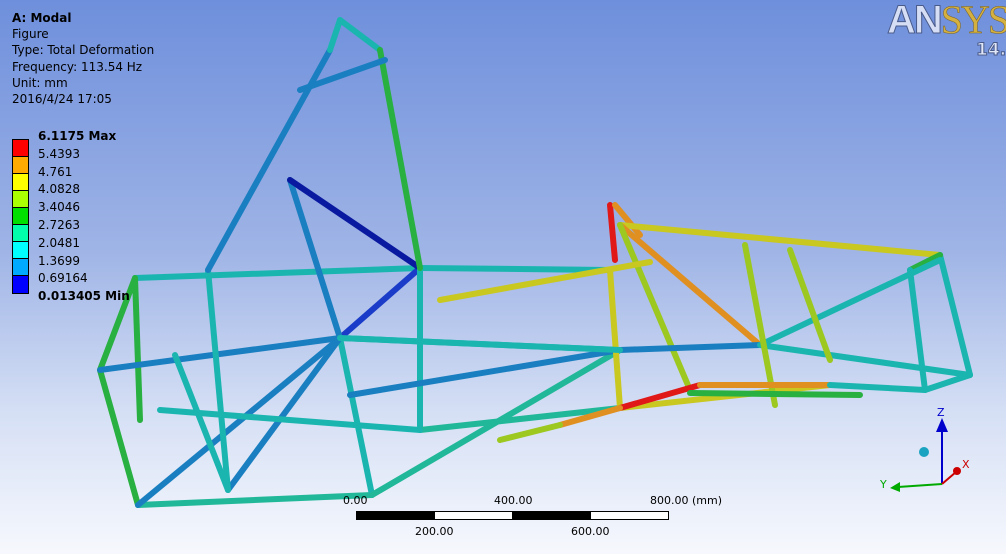  I want to click on legend-label: 6.1175 Max, so click(77, 136).